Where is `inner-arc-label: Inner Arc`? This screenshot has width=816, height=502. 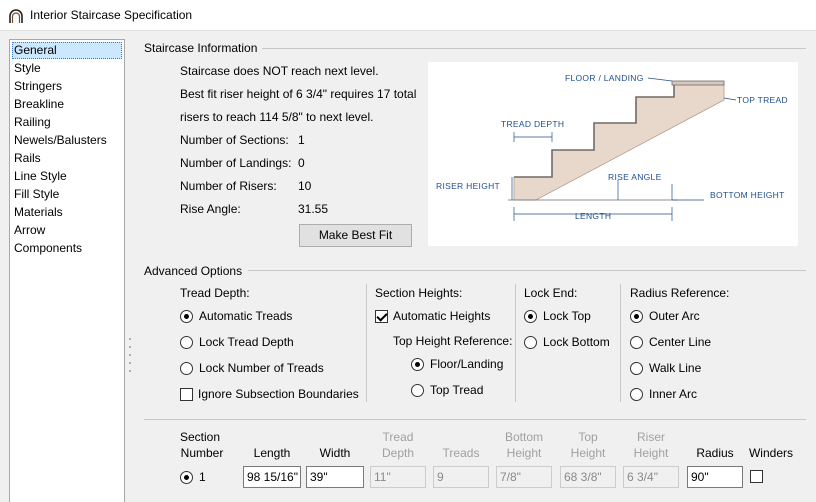
inner-arc-label: Inner Arc is located at coordinates (673, 394).